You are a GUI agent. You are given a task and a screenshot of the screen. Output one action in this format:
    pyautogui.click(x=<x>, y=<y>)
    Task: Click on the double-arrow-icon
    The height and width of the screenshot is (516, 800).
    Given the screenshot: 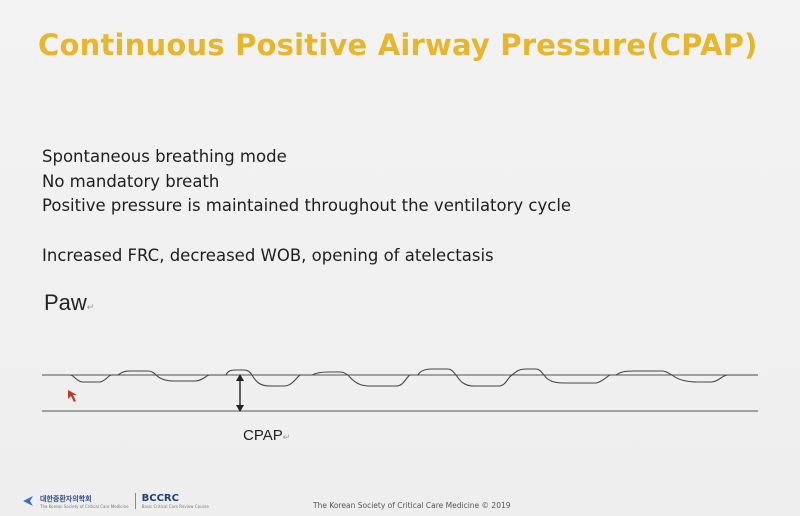 What is the action you would take?
    pyautogui.click(x=240, y=393)
    